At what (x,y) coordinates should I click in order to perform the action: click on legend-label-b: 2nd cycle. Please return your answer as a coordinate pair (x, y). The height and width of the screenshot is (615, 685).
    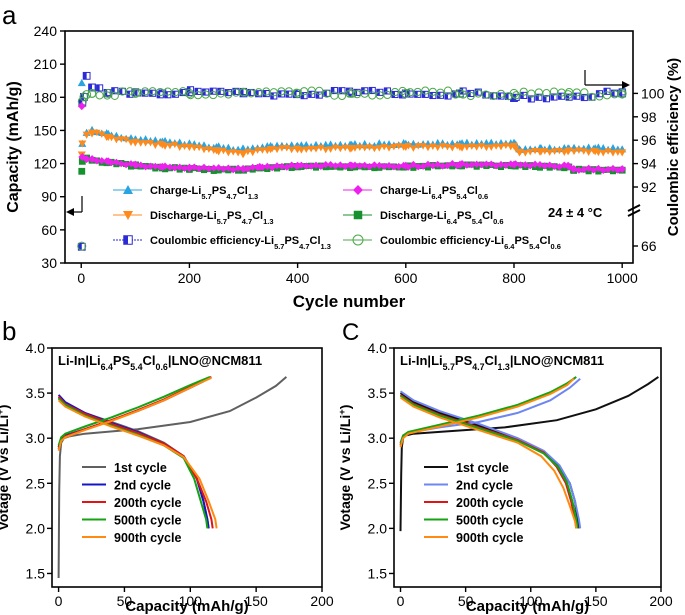
    Looking at the image, I should click on (142, 486).